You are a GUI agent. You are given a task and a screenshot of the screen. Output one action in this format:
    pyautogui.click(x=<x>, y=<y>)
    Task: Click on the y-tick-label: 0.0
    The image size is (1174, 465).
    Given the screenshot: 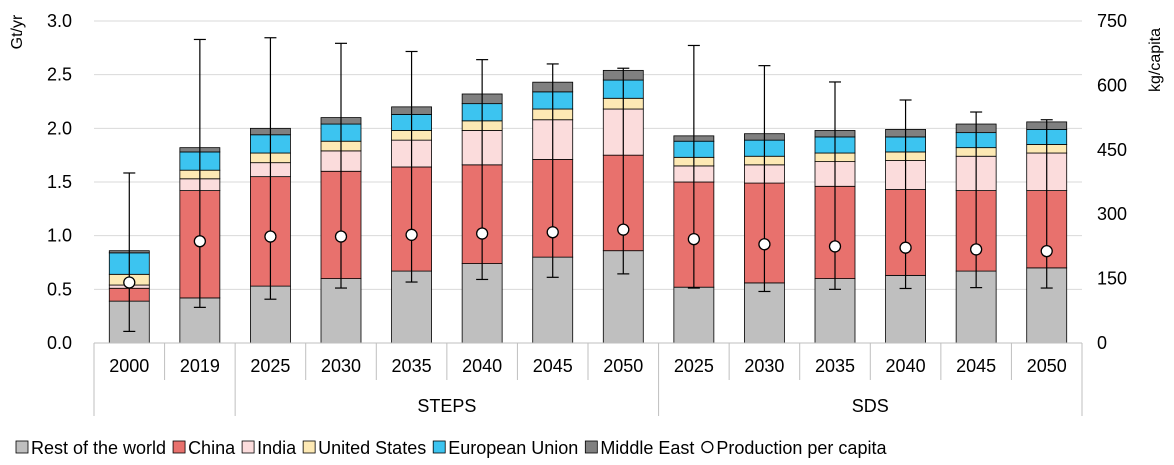 What is the action you would take?
    pyautogui.click(x=59, y=343)
    